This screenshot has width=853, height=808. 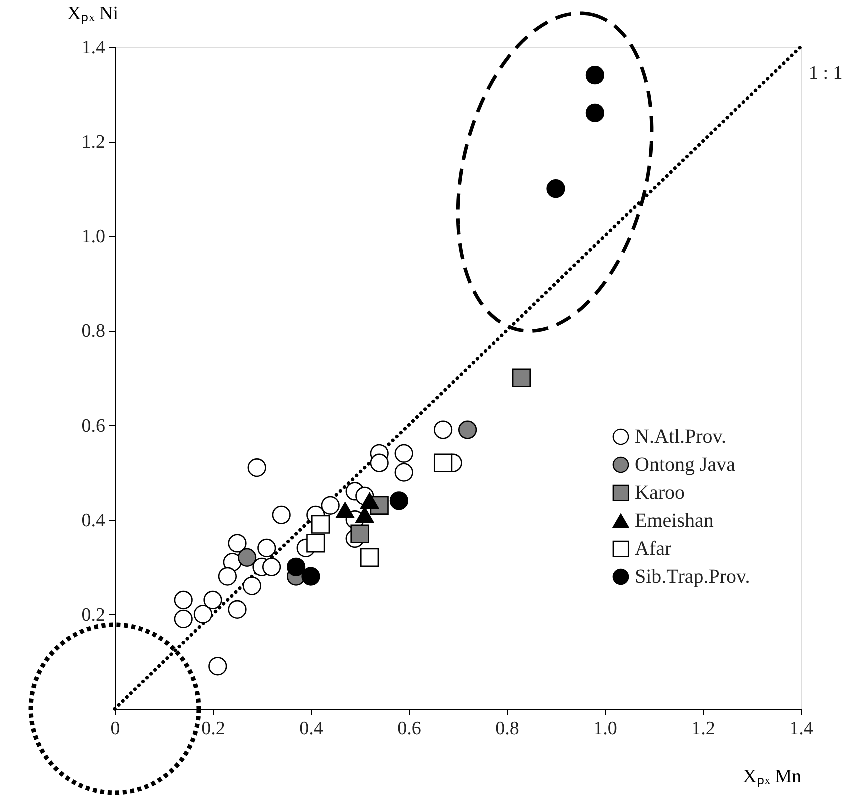 What do you see at coordinates (115, 729) in the screenshot?
I see `x-tick-label: 0` at bounding box center [115, 729].